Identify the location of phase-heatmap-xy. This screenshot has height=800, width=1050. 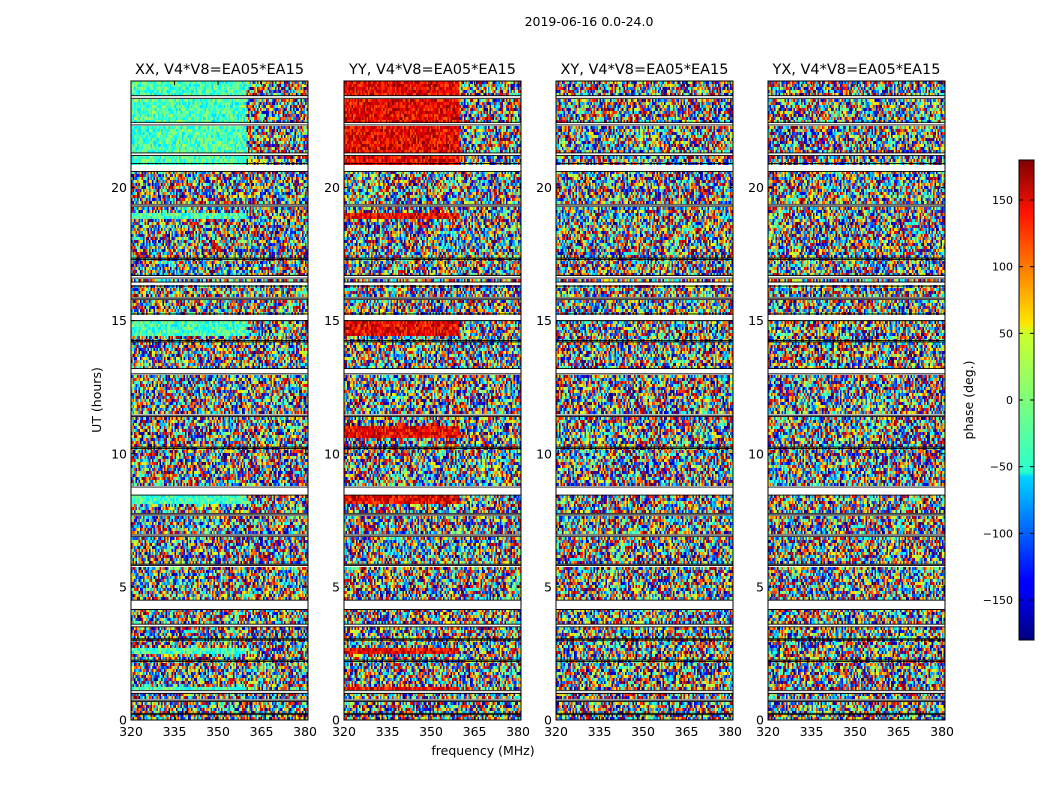
(644, 400).